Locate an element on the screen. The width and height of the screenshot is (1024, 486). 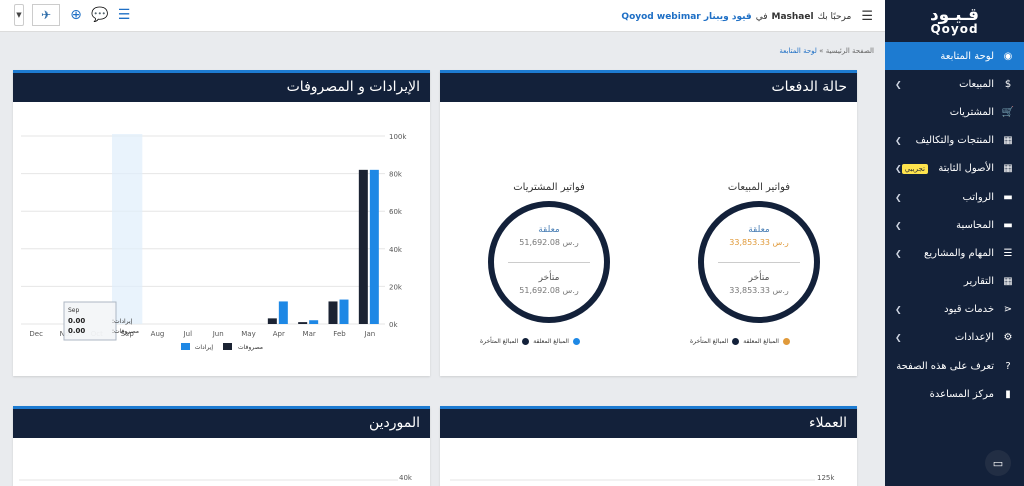
suppliers-title: الموردين is located at coordinates (221, 422).